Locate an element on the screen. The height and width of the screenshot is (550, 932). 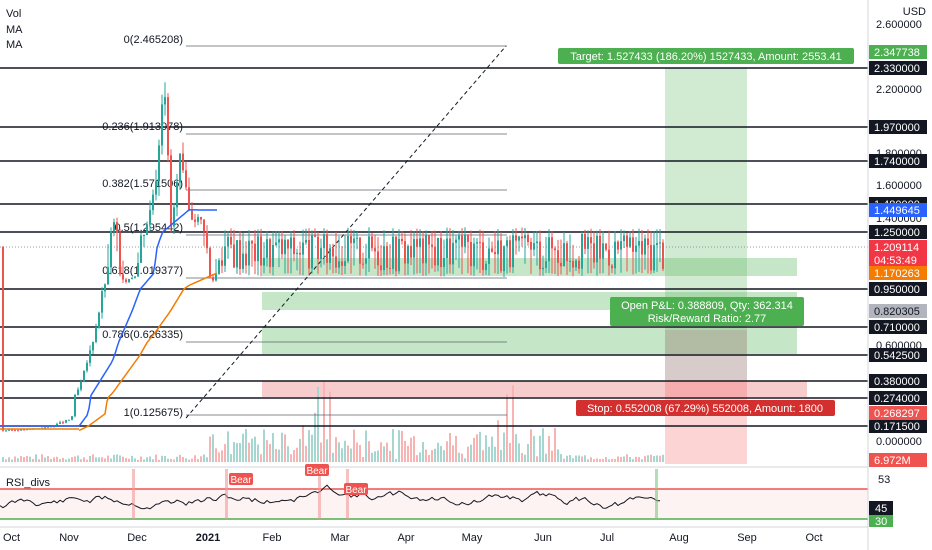
level-badge-label: 0.274000 is located at coordinates (897, 399).